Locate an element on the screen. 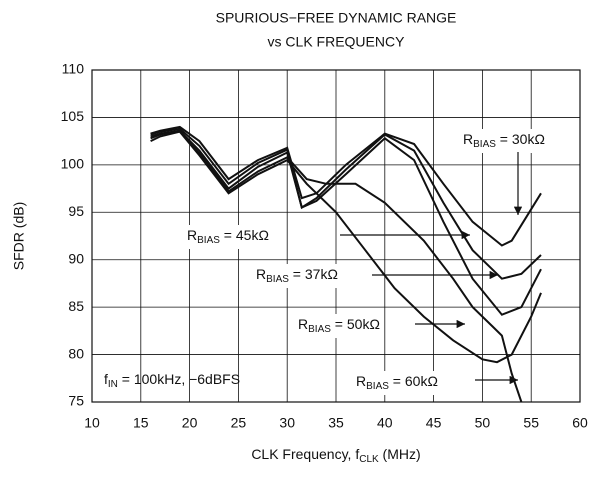 Image resolution: width=605 pixels, height=477 pixels. annotation: RBIAS = 37kΩ is located at coordinates (297, 275).